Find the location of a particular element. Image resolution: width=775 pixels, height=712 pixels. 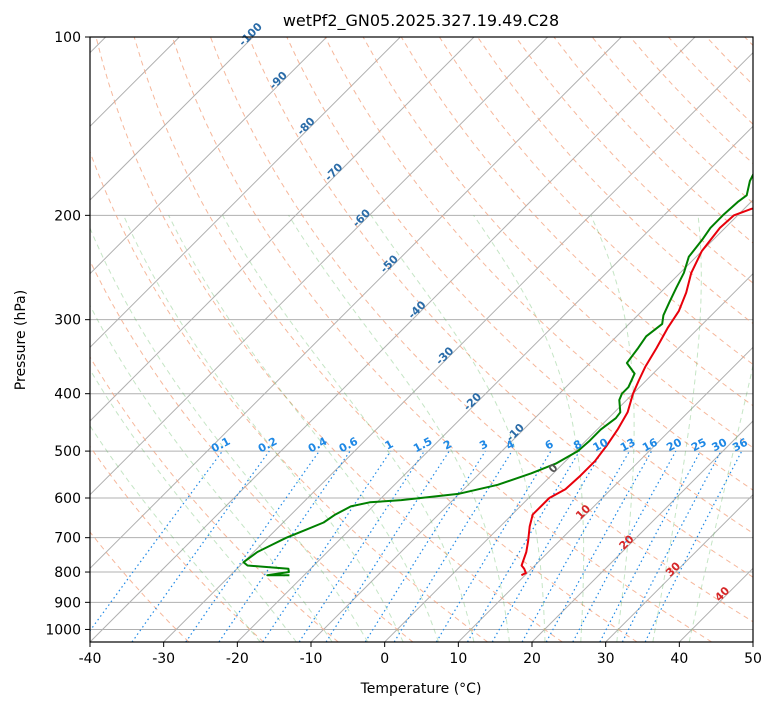

y-tick-label: 100 is located at coordinates (67, 38).